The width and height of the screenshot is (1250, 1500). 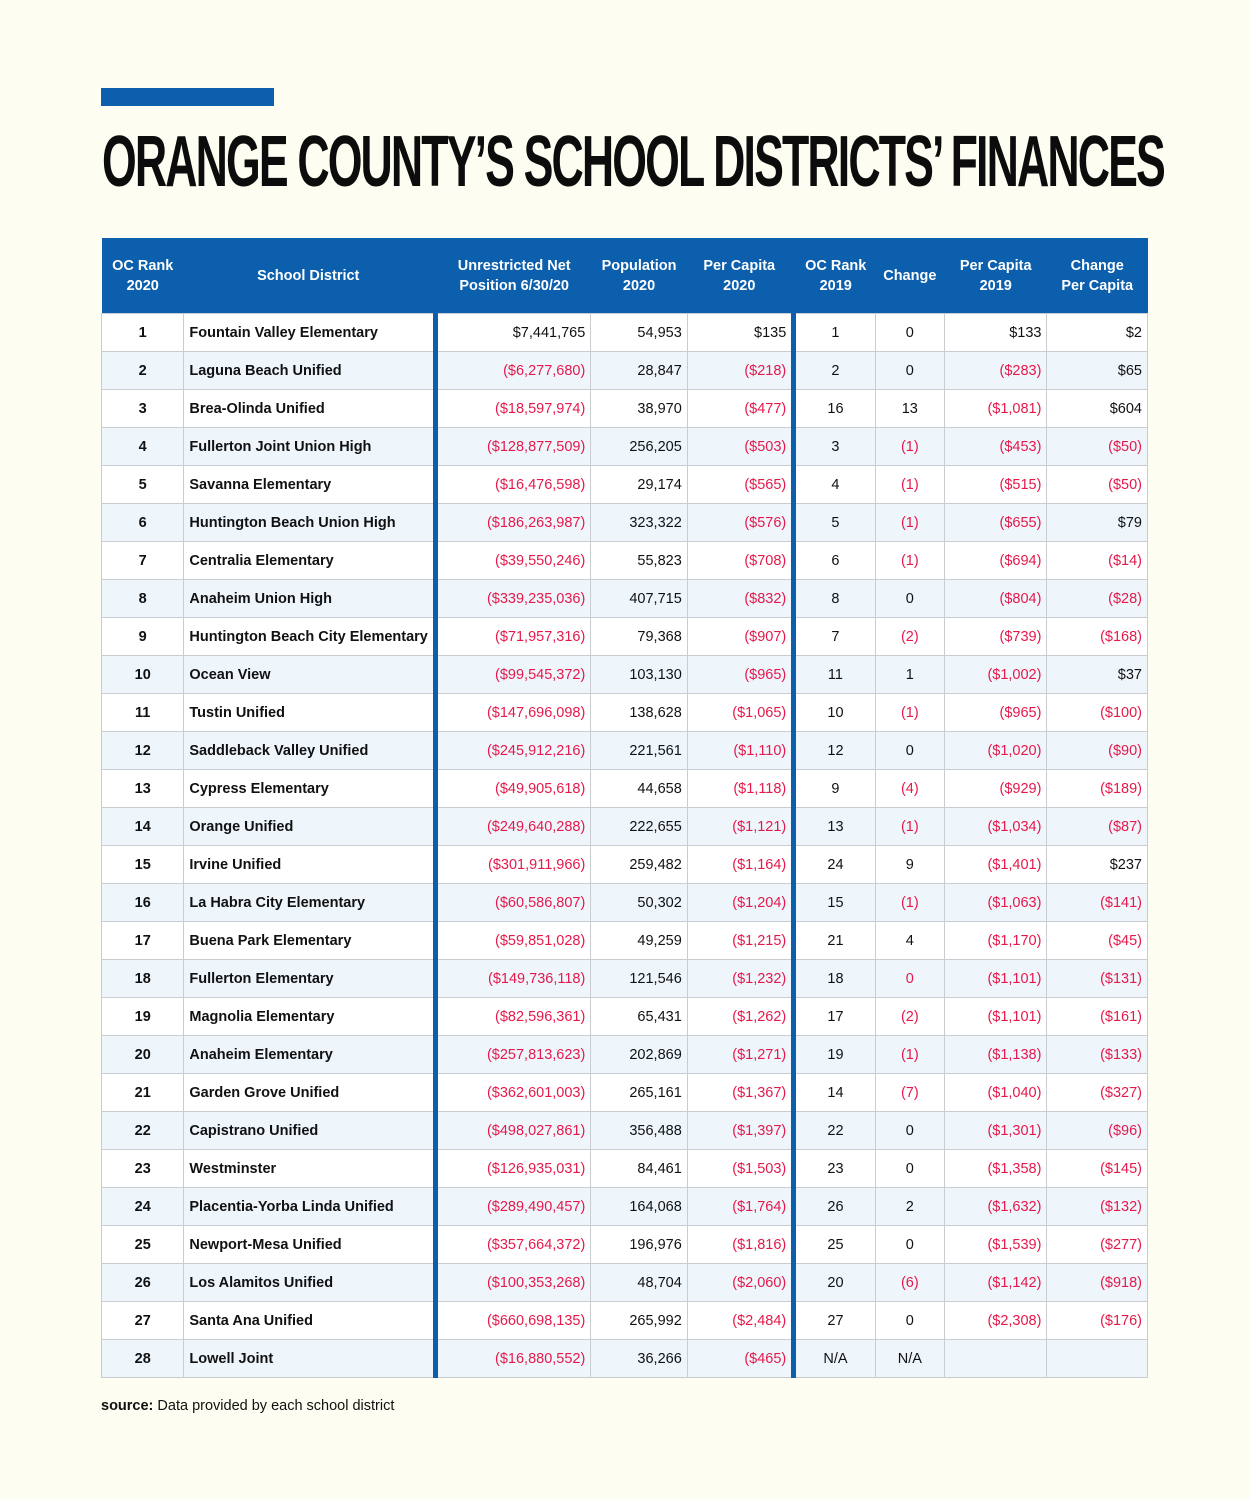 I want to click on table-cell: 196,976, so click(x=639, y=1244).